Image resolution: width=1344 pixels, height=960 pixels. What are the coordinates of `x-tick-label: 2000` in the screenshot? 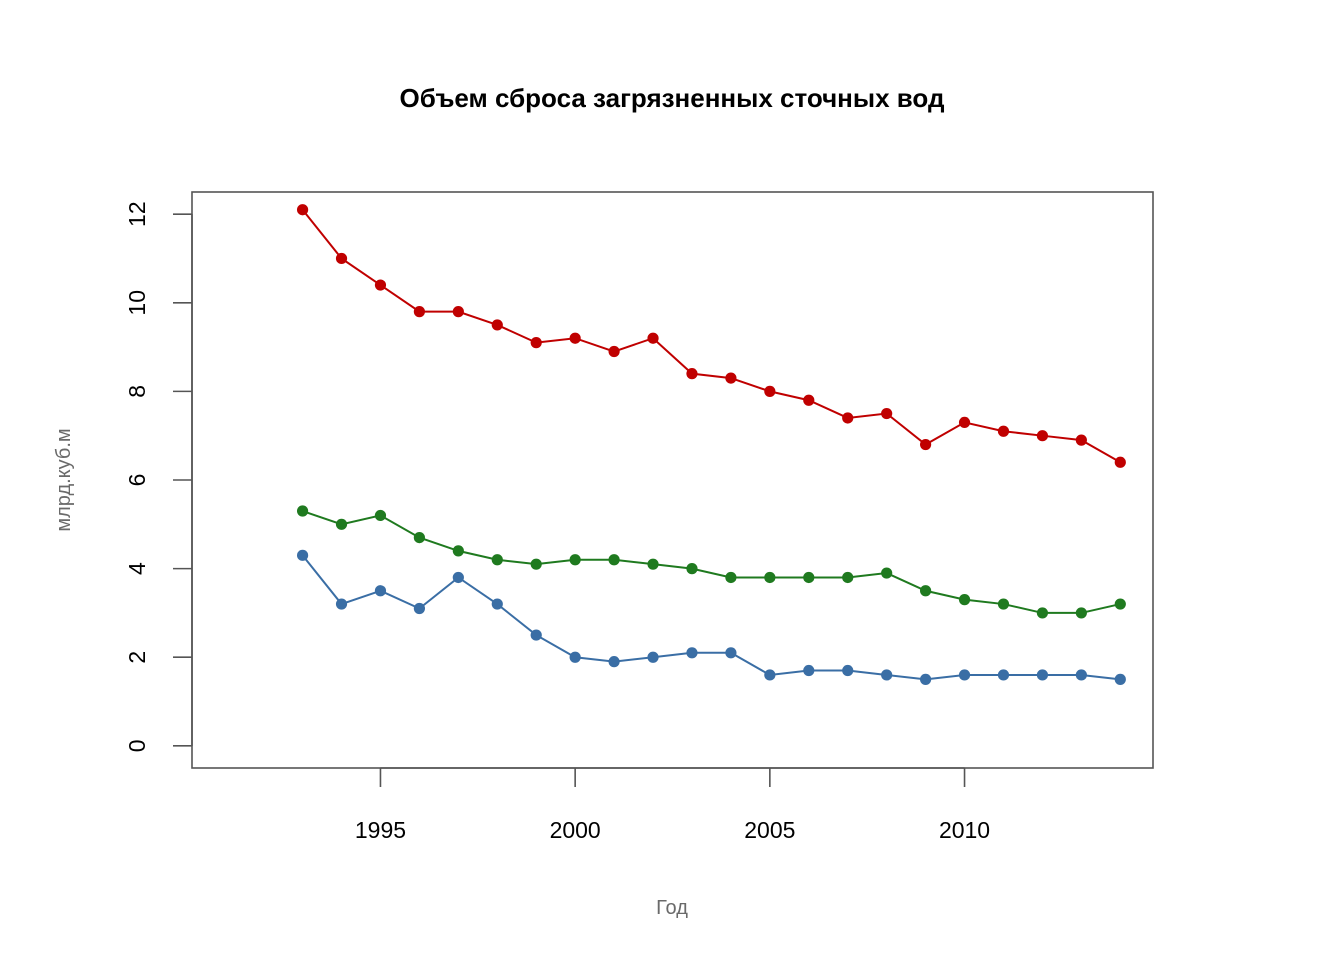 It's located at (575, 830).